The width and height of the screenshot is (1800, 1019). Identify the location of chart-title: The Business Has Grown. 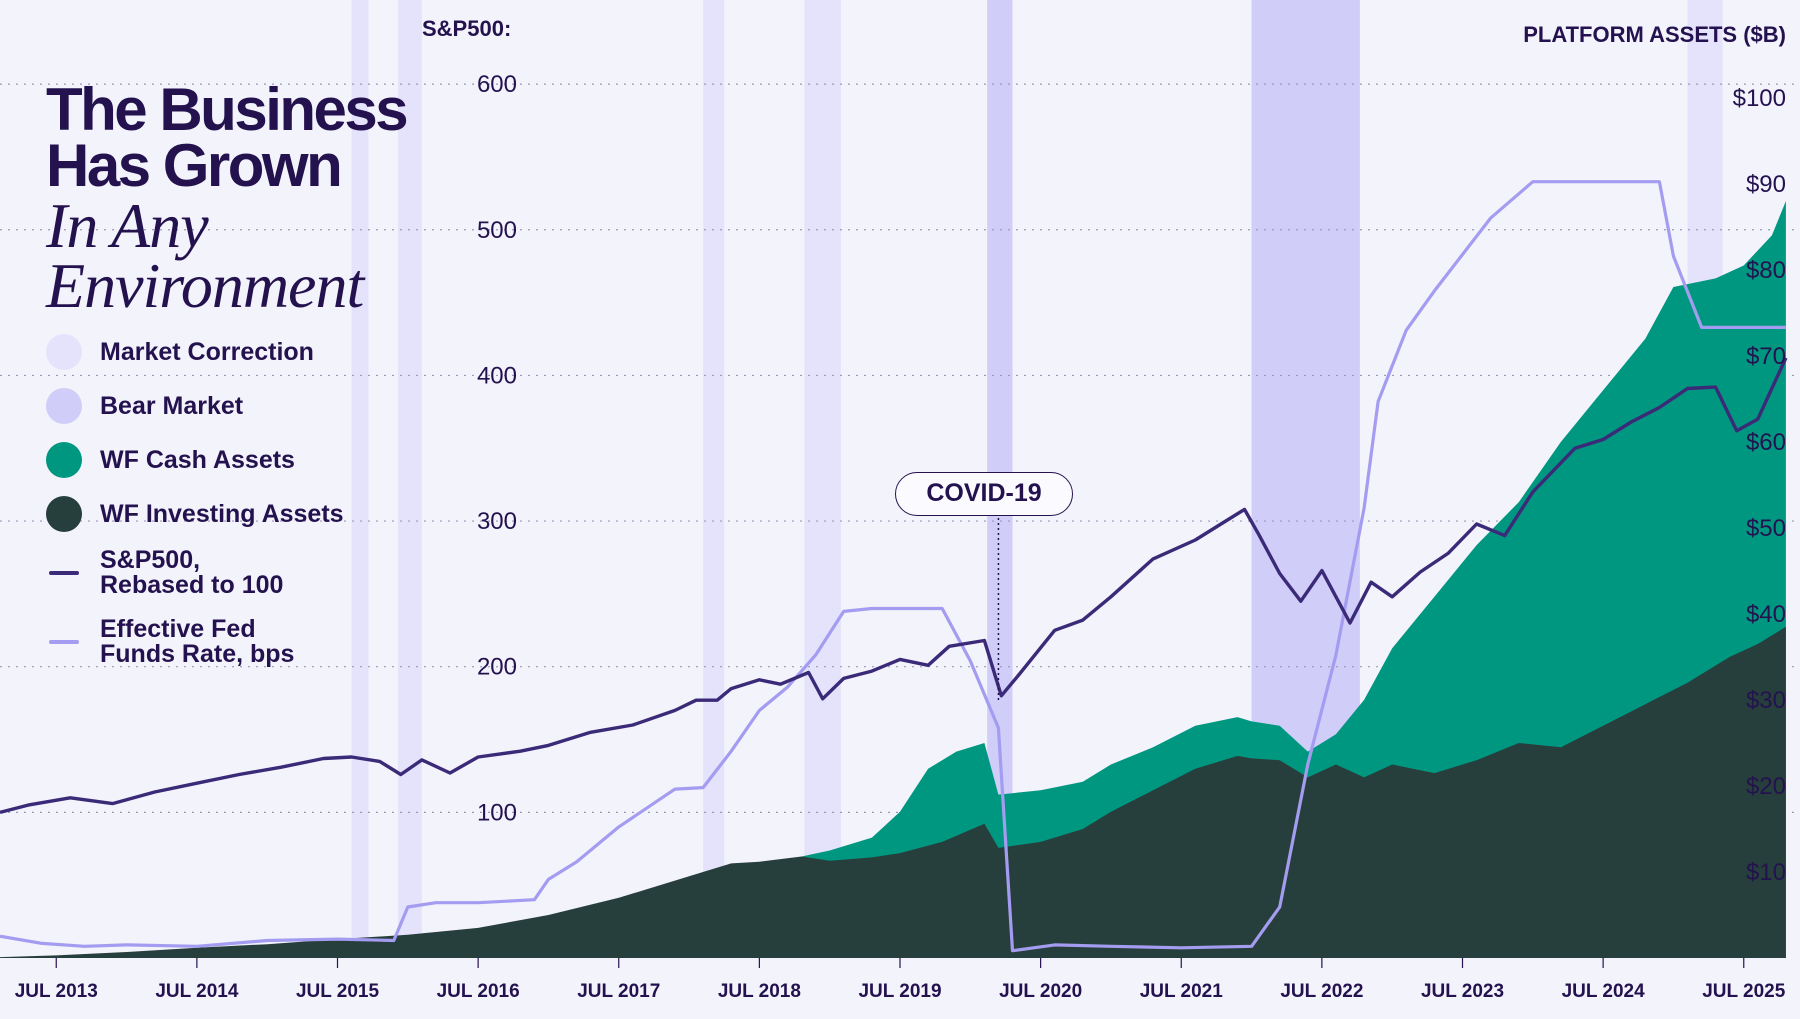
(256, 137).